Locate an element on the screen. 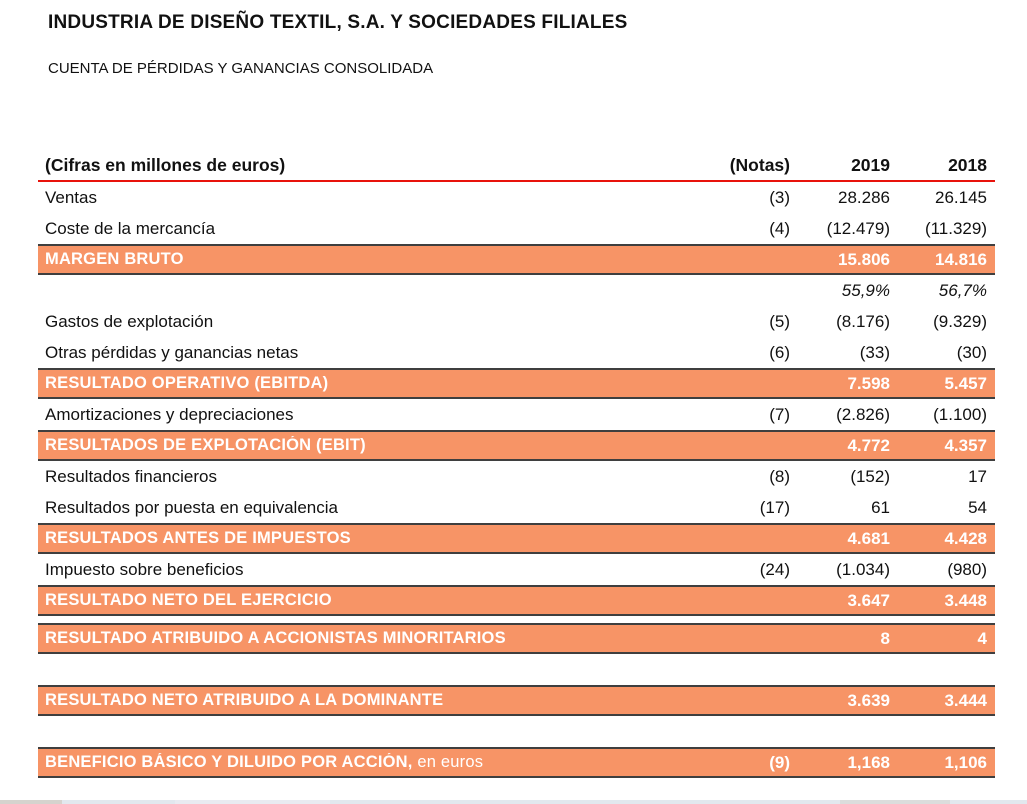 The height and width of the screenshot is (804, 1027). row-label: RESULTADO NETO ATRIBUIDO A LA DOMINANTE is located at coordinates (244, 700).